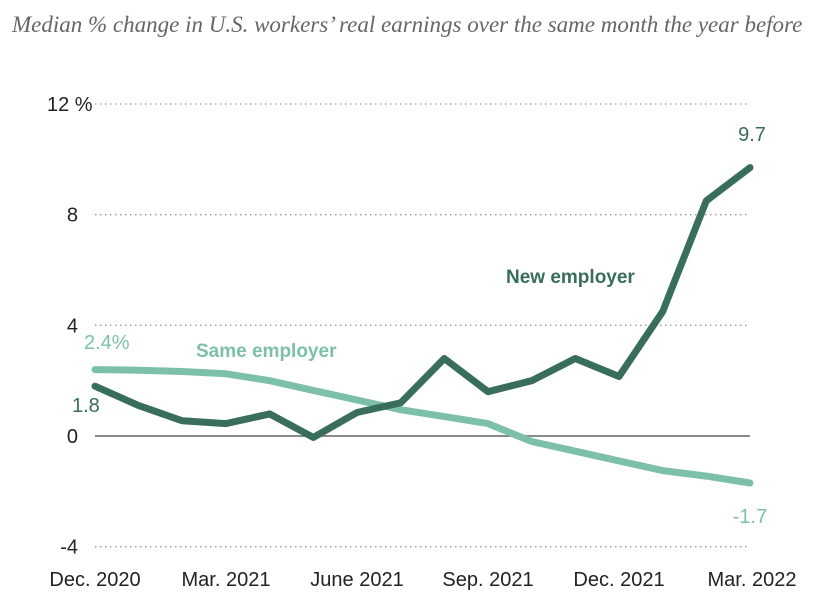  Describe the element at coordinates (570, 277) in the screenshot. I see `series-label-new-employer: New employer` at that location.